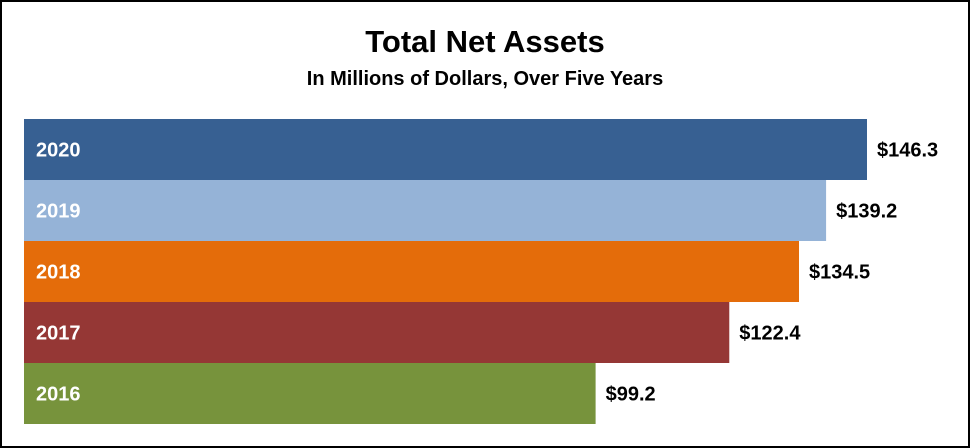 The image size is (970, 448). What do you see at coordinates (377, 332) in the screenshot?
I see `bar-2017` at bounding box center [377, 332].